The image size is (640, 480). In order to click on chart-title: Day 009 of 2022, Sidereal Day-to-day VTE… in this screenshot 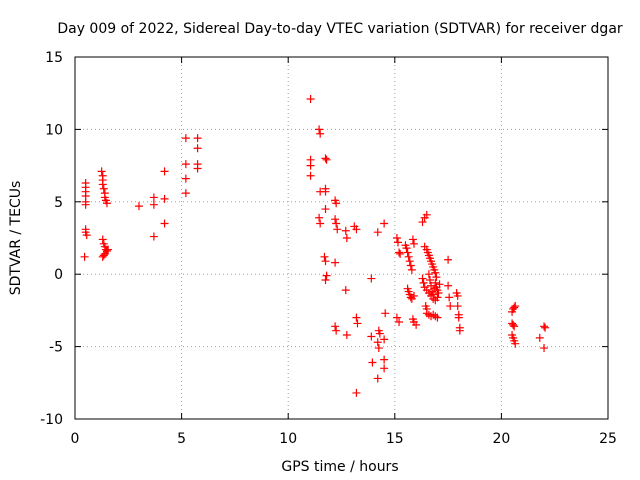, I will do `click(340, 29)`.